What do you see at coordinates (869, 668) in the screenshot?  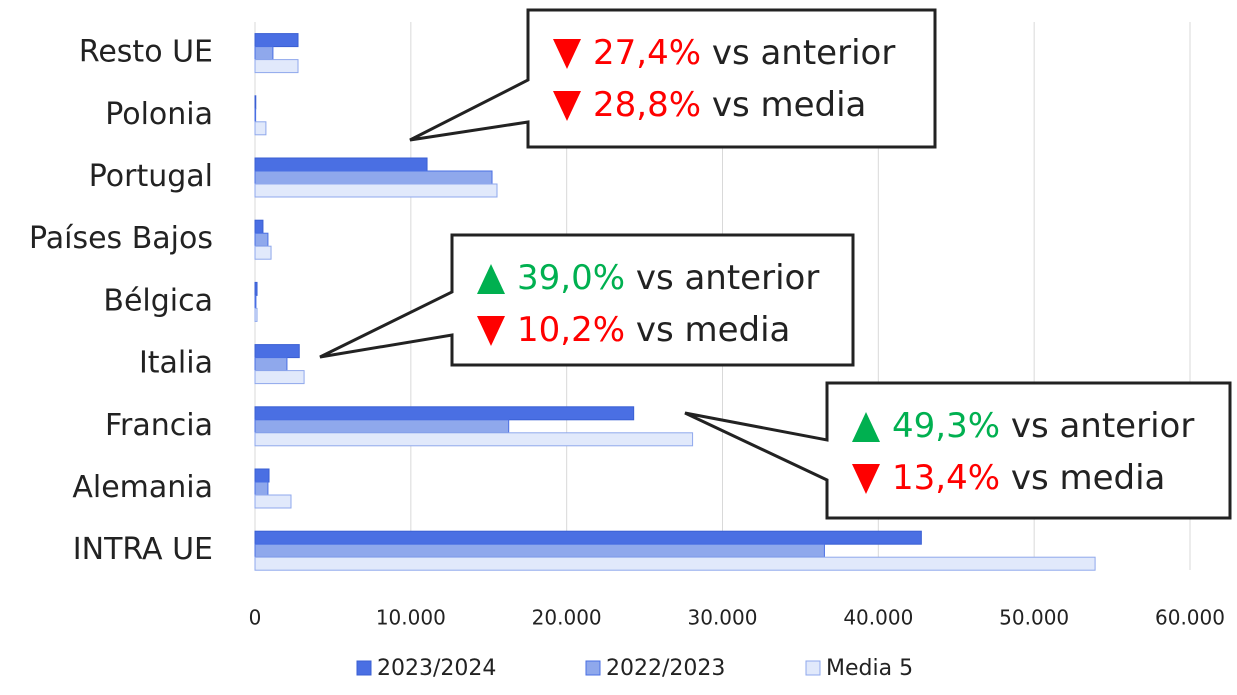 I see `legend-label: Media 5` at bounding box center [869, 668].